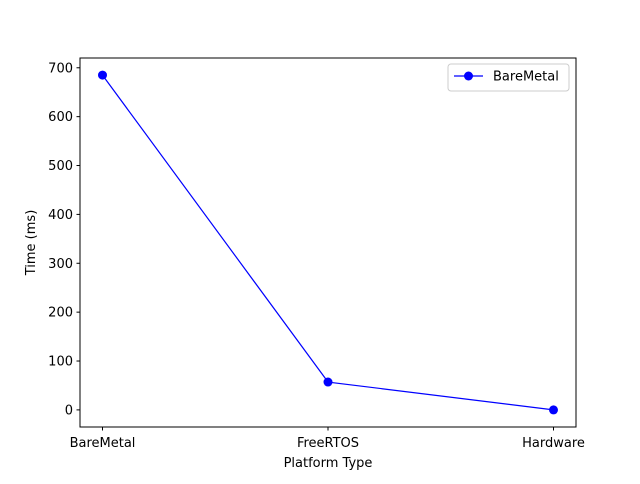 The image size is (640, 484). What do you see at coordinates (60, 264) in the screenshot?
I see `y-tick-label: 300` at bounding box center [60, 264].